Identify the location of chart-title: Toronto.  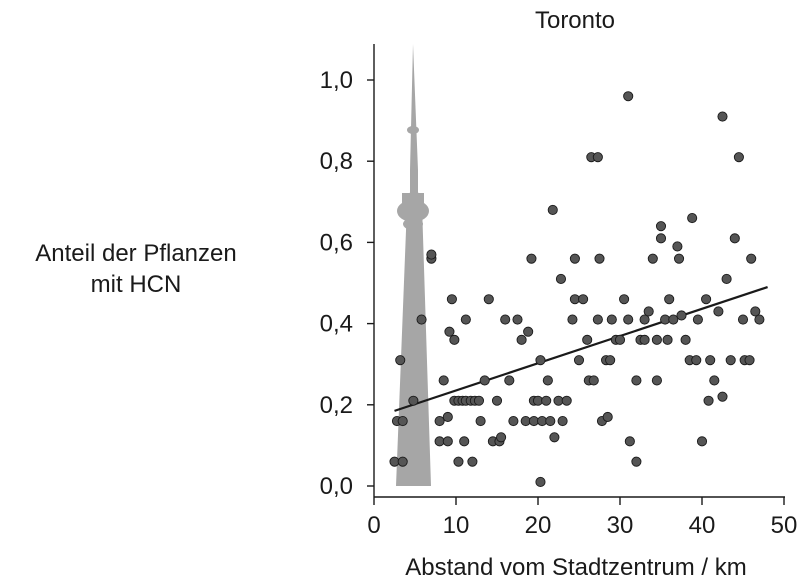
(575, 20).